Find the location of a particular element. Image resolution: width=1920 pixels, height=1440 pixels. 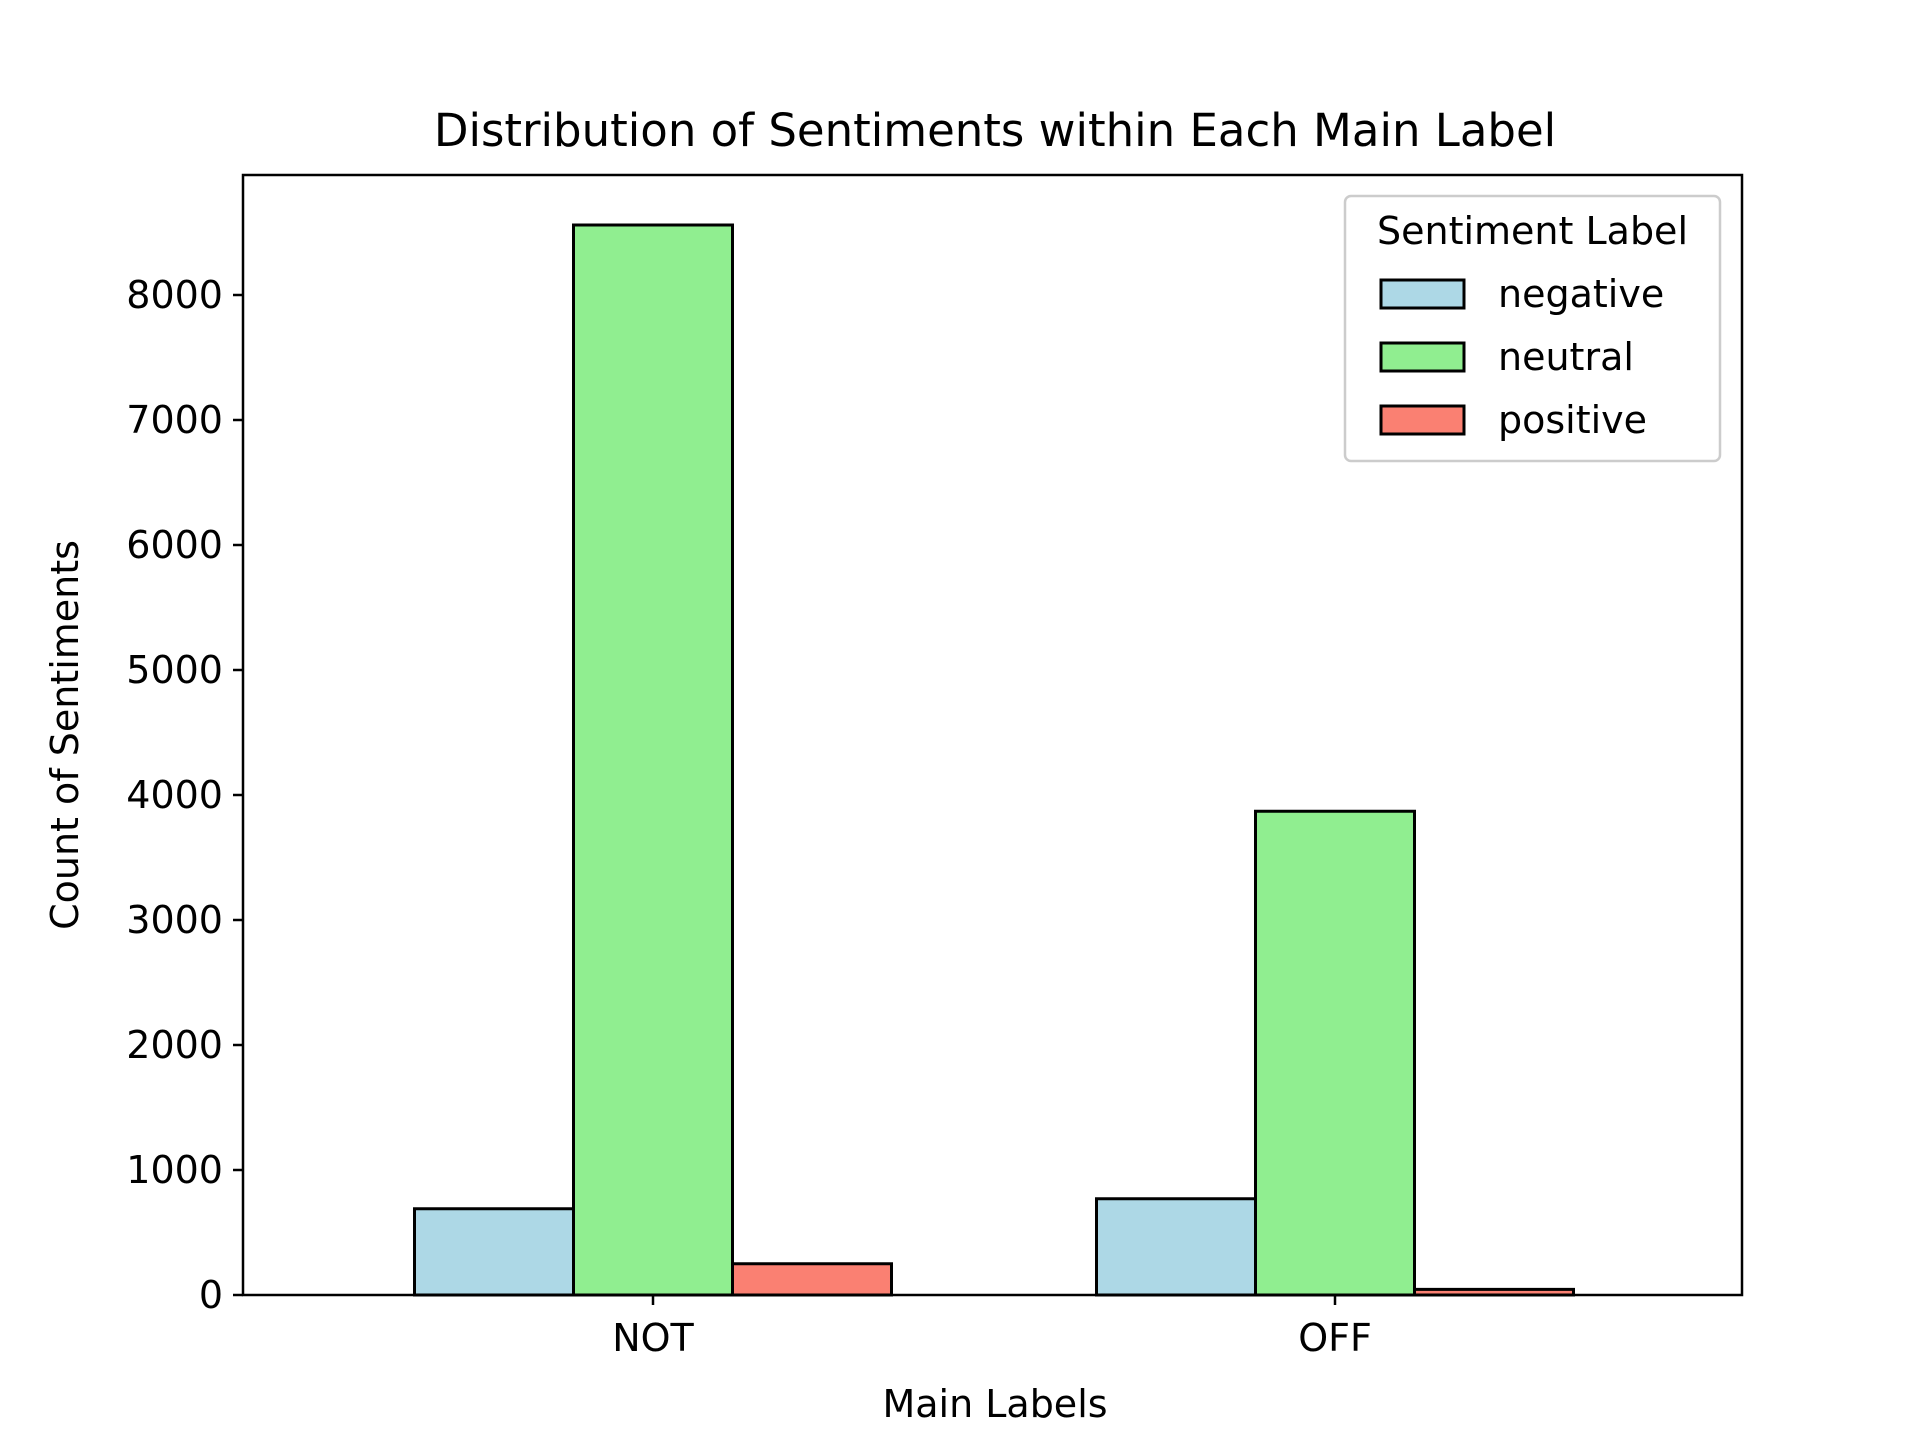

y-tick-label: 4000 is located at coordinates (174, 795).